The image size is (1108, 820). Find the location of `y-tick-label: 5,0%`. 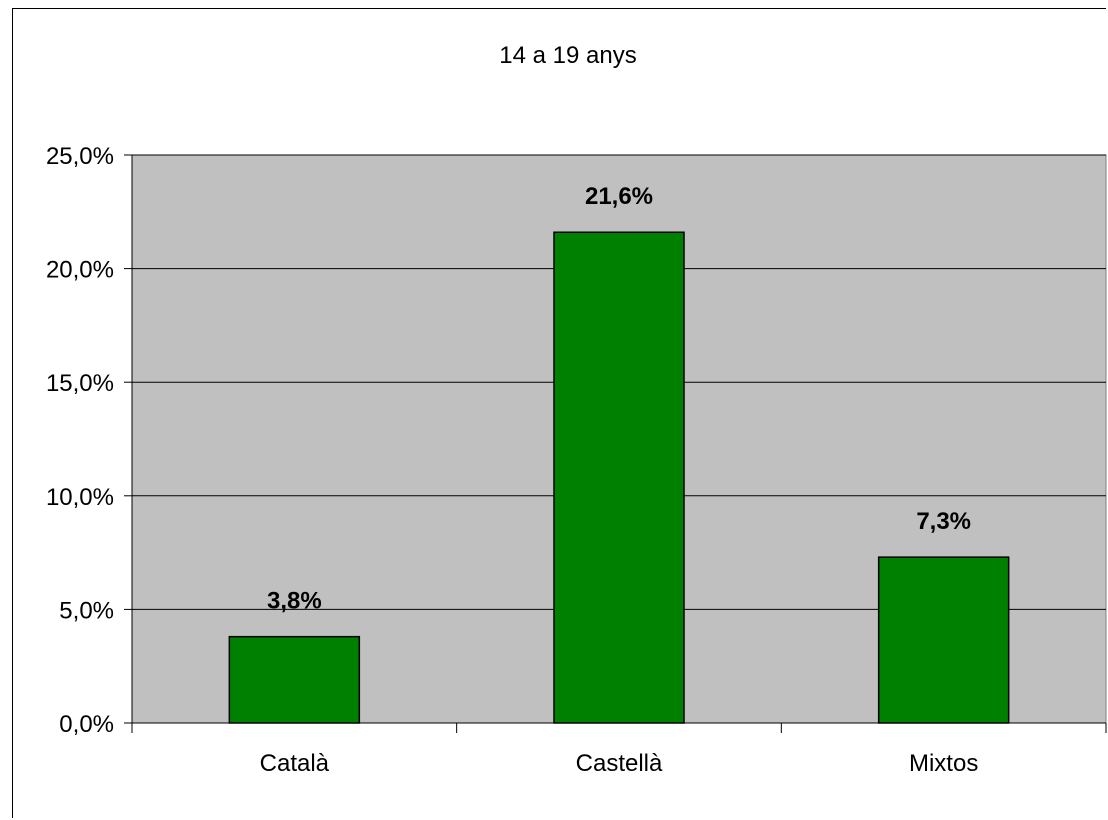

y-tick-label: 5,0% is located at coordinates (86, 610).